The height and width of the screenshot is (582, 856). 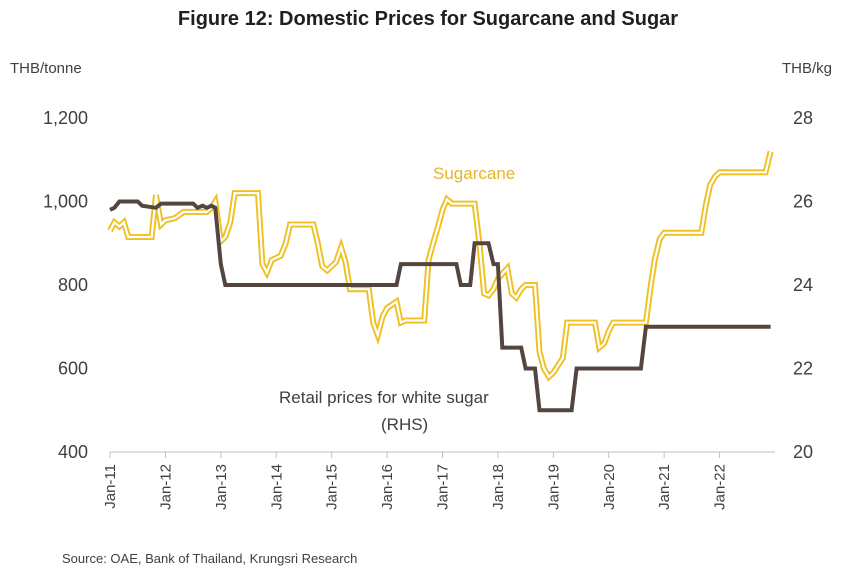 What do you see at coordinates (609, 487) in the screenshot?
I see `x-tick-label: Jan-20` at bounding box center [609, 487].